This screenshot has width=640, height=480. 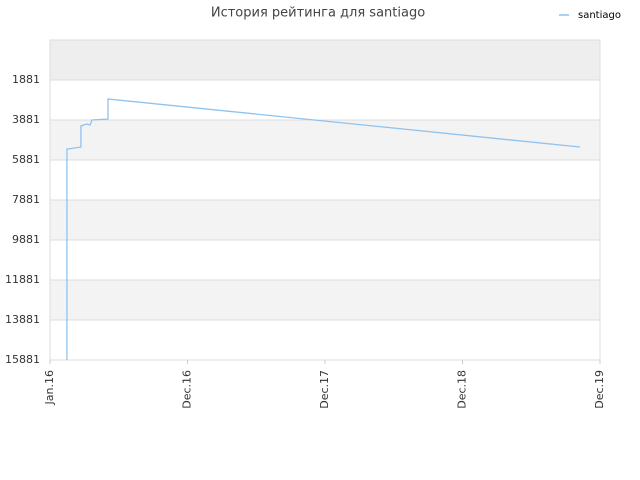 I want to click on y-tick-label: 9881, so click(x=26, y=239).